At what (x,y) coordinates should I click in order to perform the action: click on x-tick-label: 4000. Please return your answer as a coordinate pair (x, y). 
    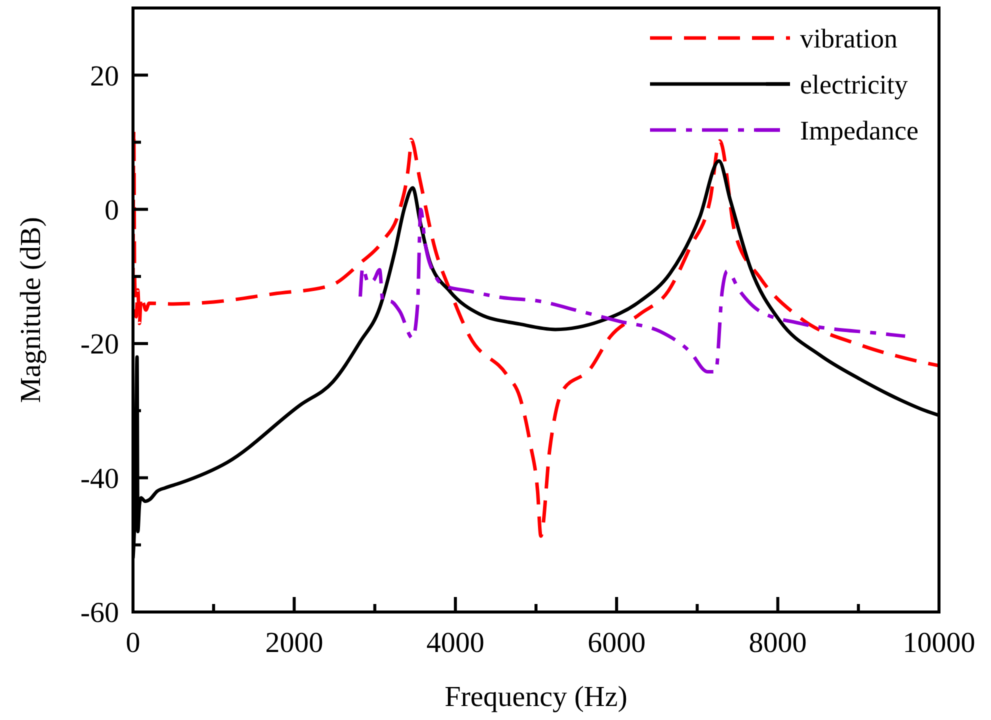
    Looking at the image, I should click on (455, 643).